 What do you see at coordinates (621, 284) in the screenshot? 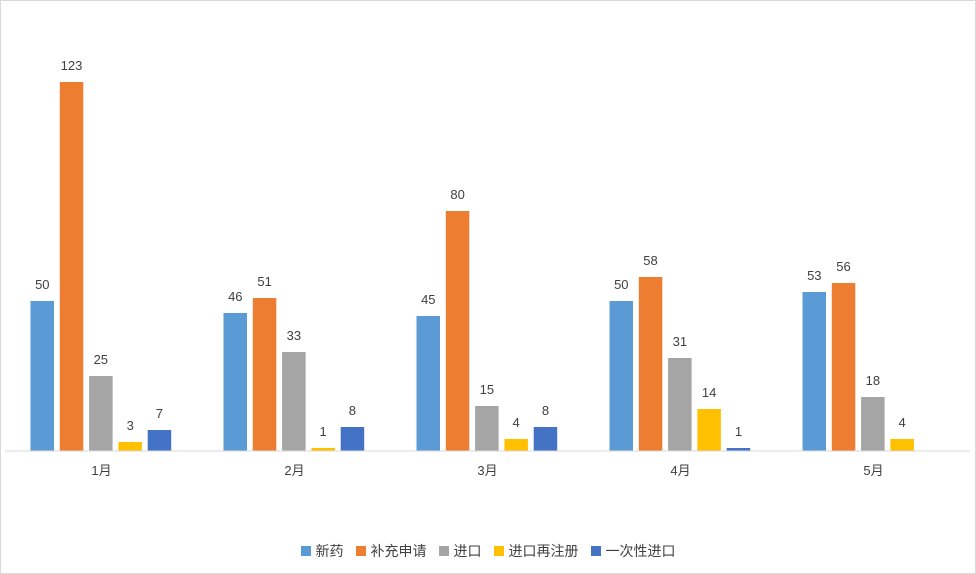
I see `data-label-新药-4月: 50` at bounding box center [621, 284].